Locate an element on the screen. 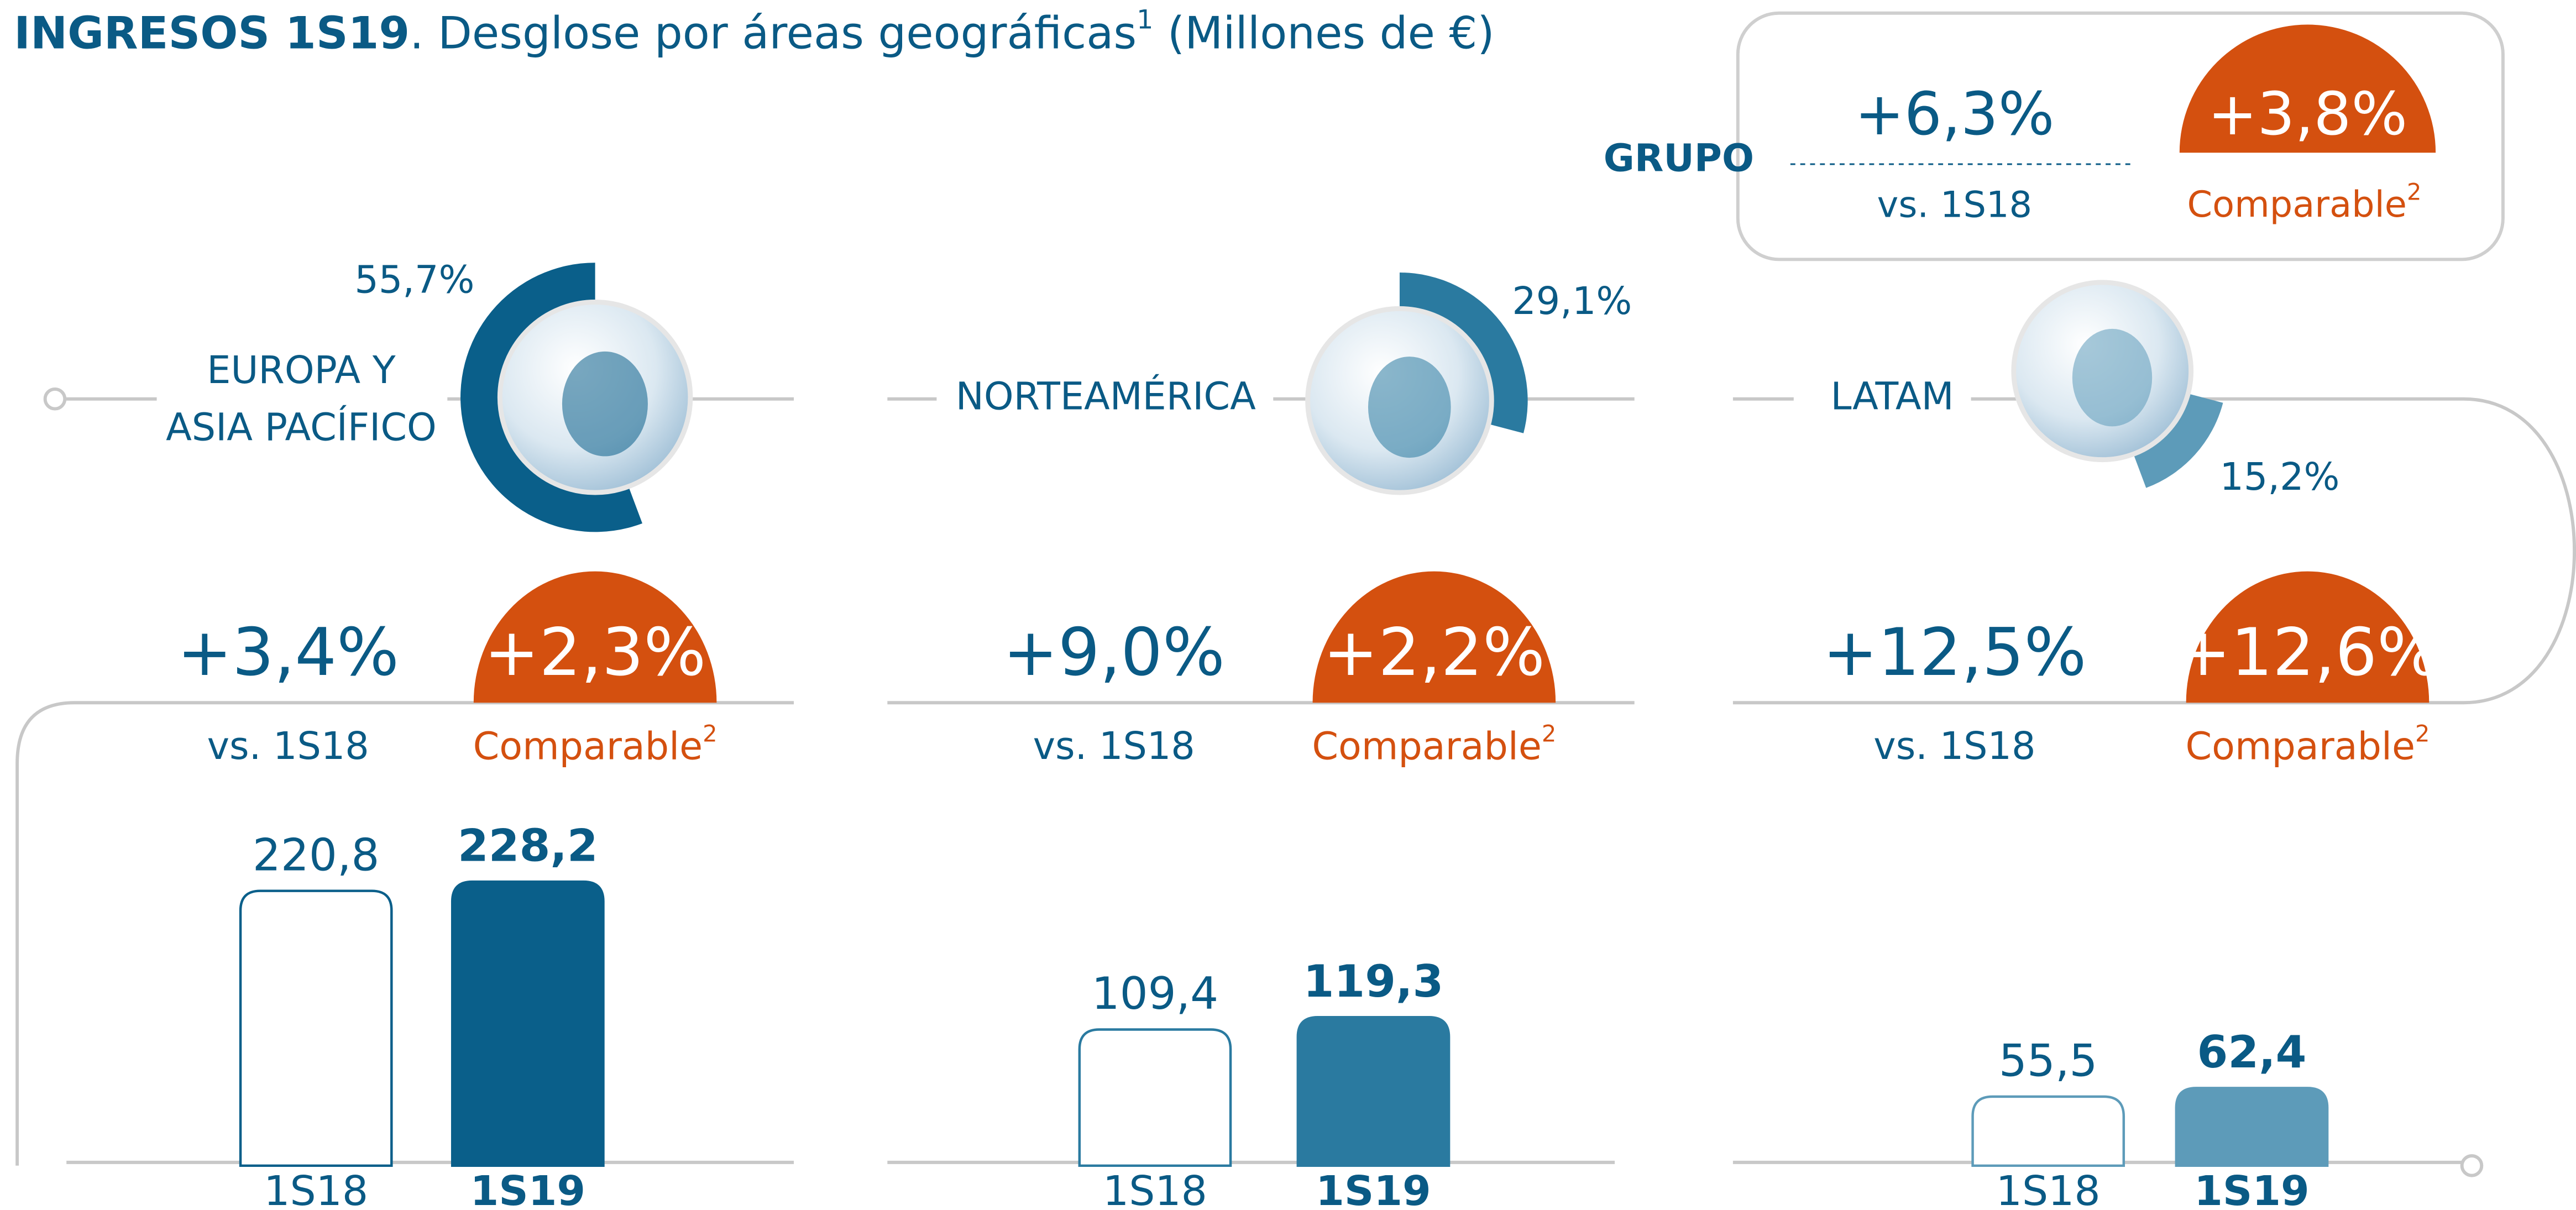  region-title: NORTEAMÉRICA is located at coordinates (1106, 396).